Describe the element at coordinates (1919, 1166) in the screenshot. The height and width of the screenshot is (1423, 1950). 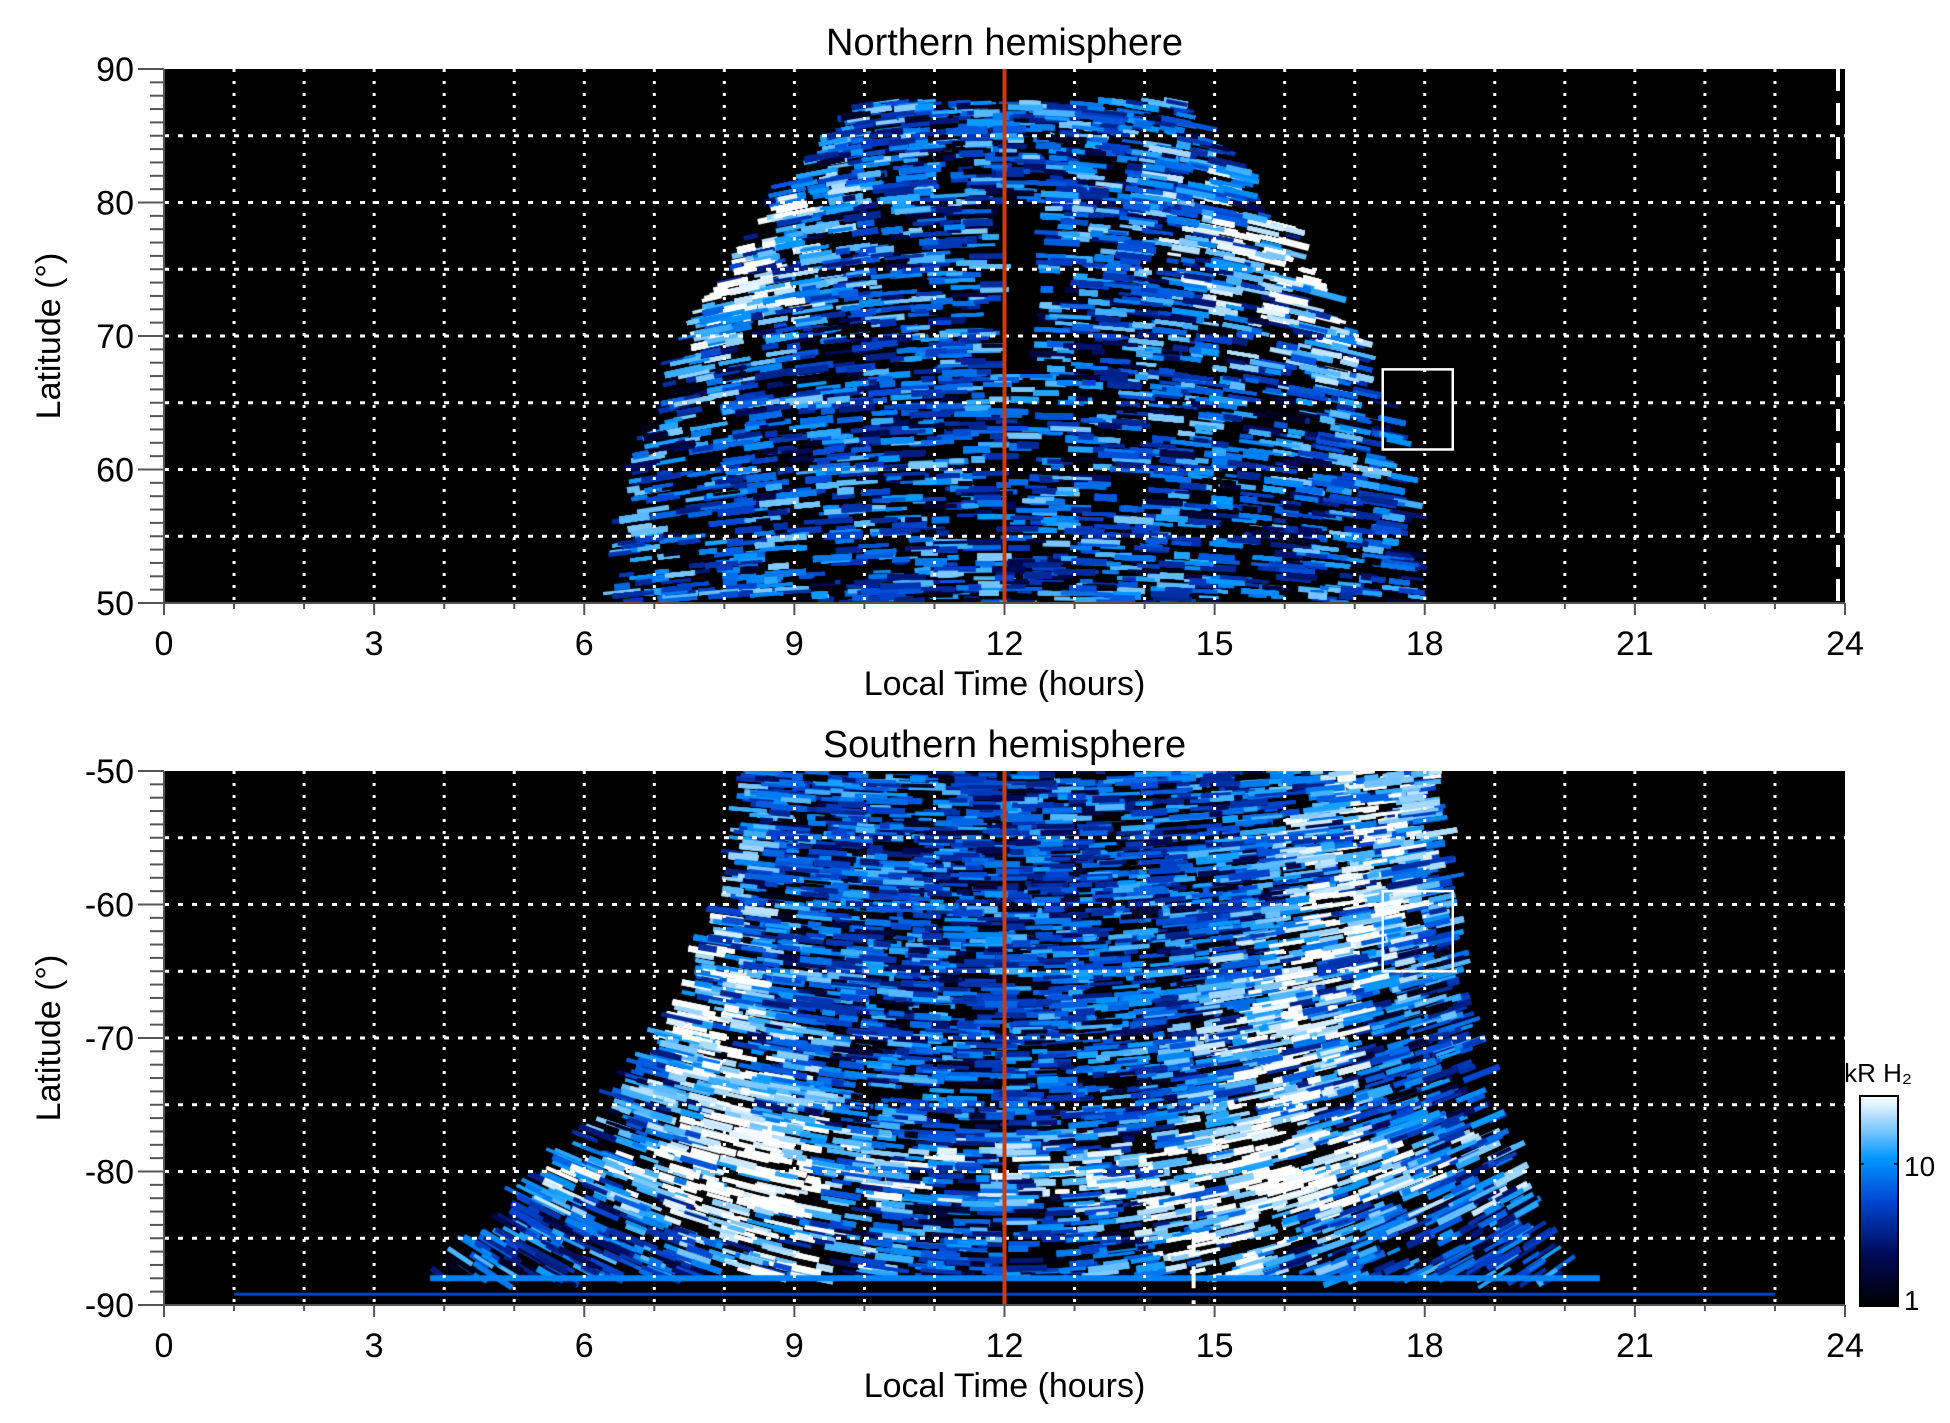
I see `colorbar-tick-label: 10` at that location.